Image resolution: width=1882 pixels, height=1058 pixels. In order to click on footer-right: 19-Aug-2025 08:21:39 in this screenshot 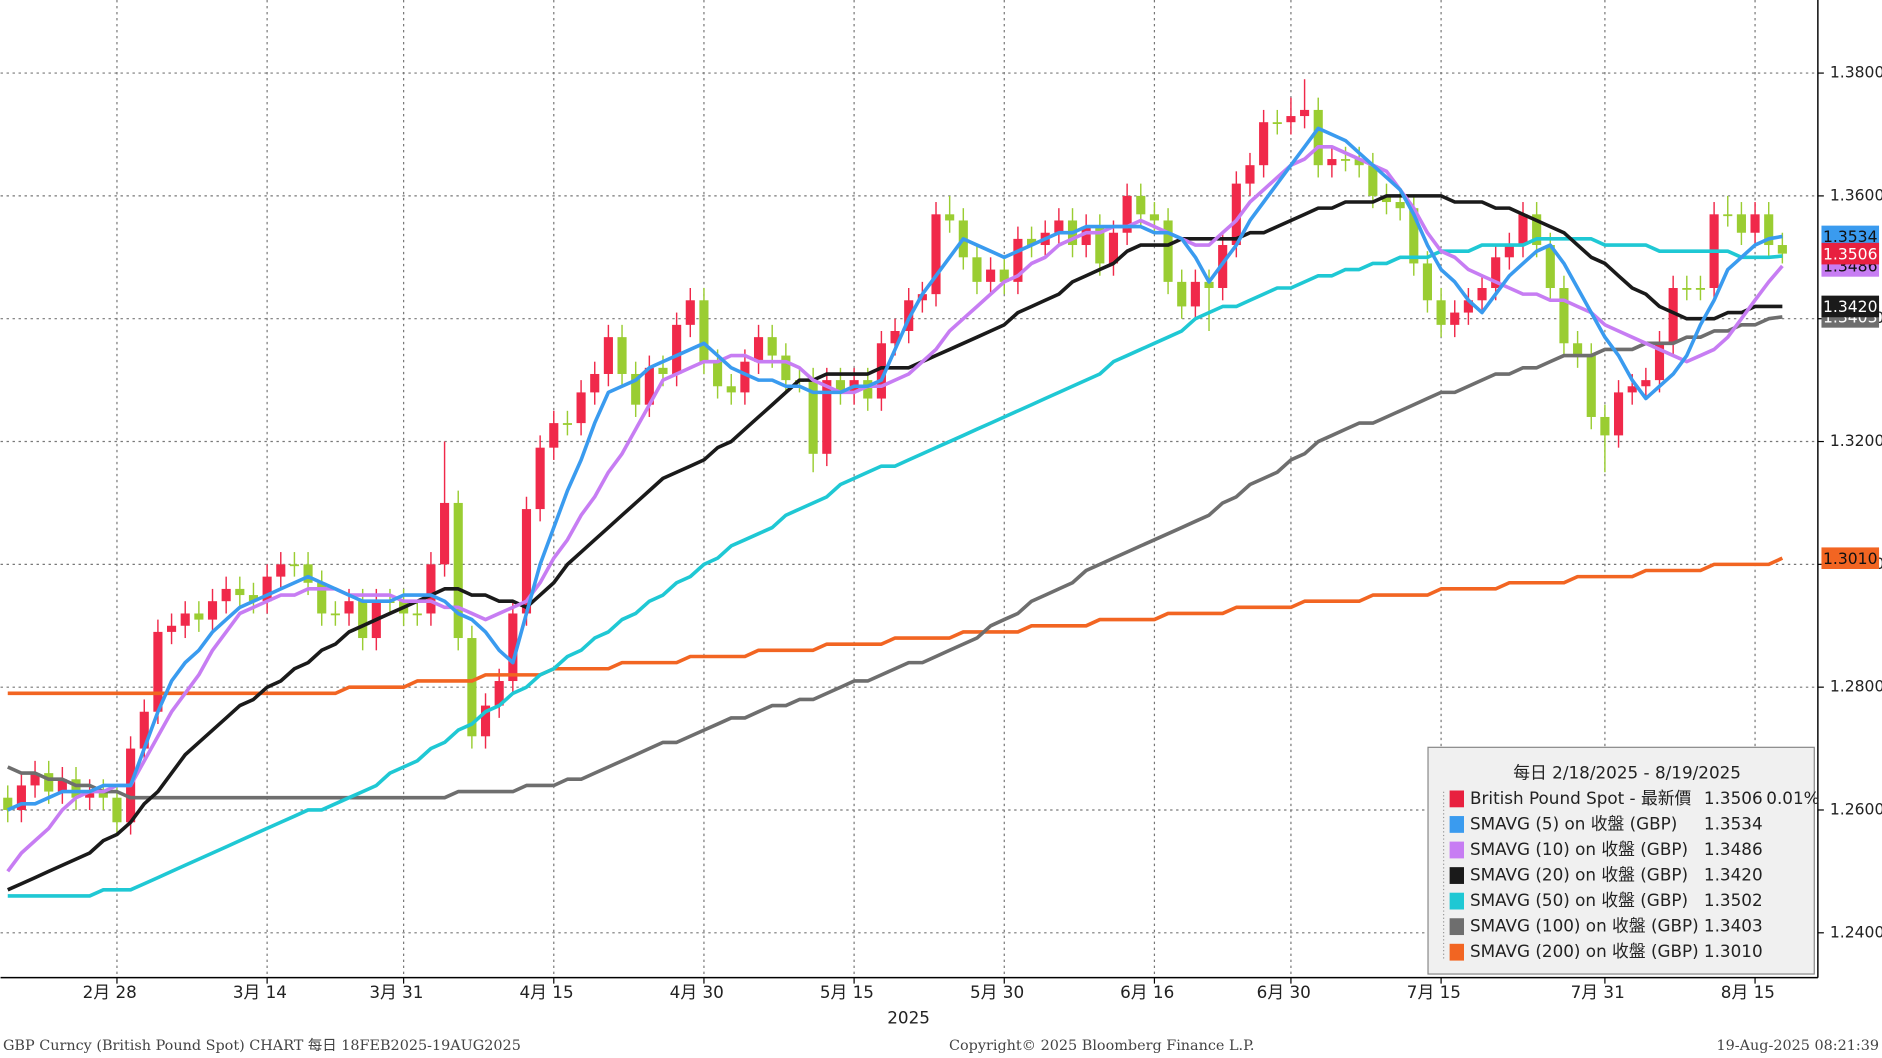, I will do `click(1797, 1046)`.